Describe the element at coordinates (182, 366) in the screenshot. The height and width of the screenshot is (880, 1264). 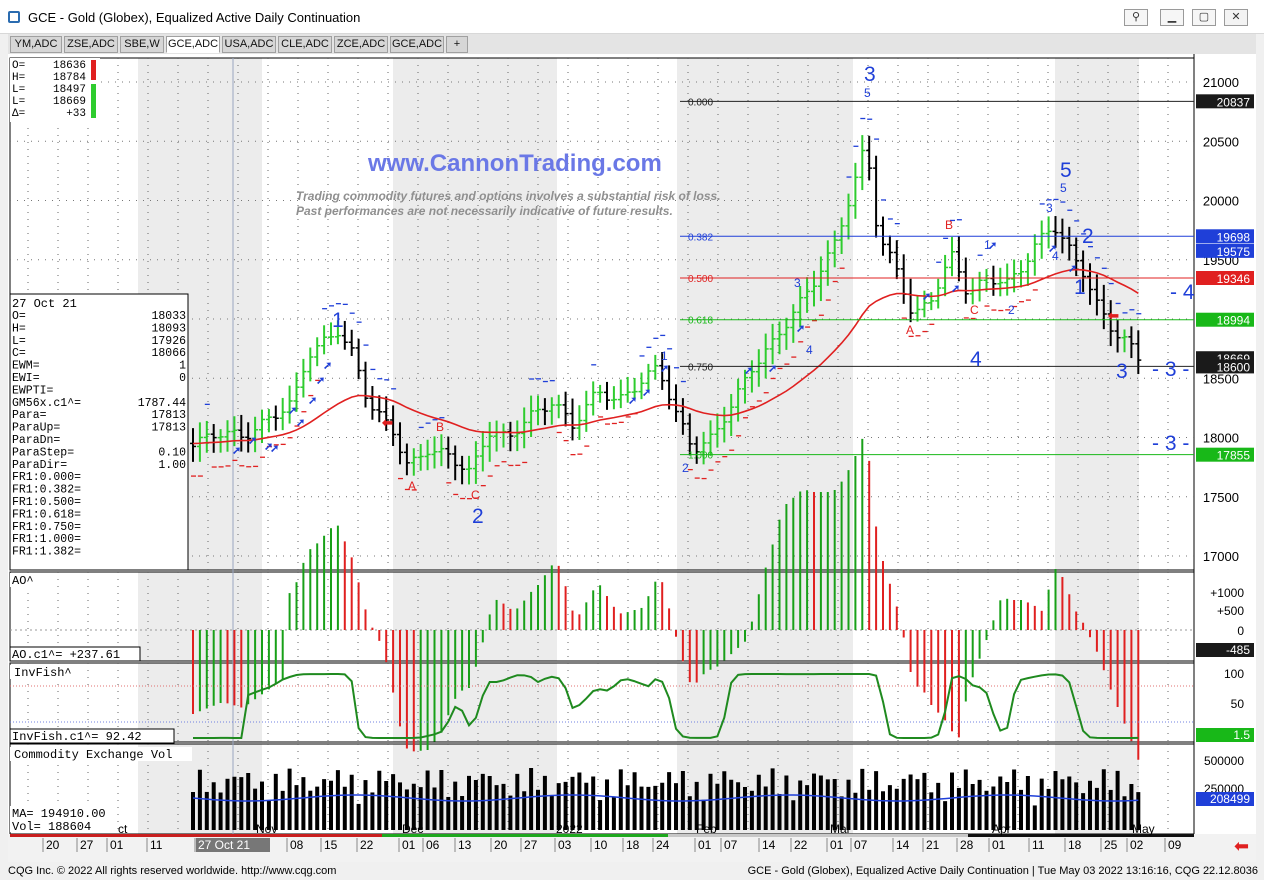
I see `cursor-info-value: 1` at that location.